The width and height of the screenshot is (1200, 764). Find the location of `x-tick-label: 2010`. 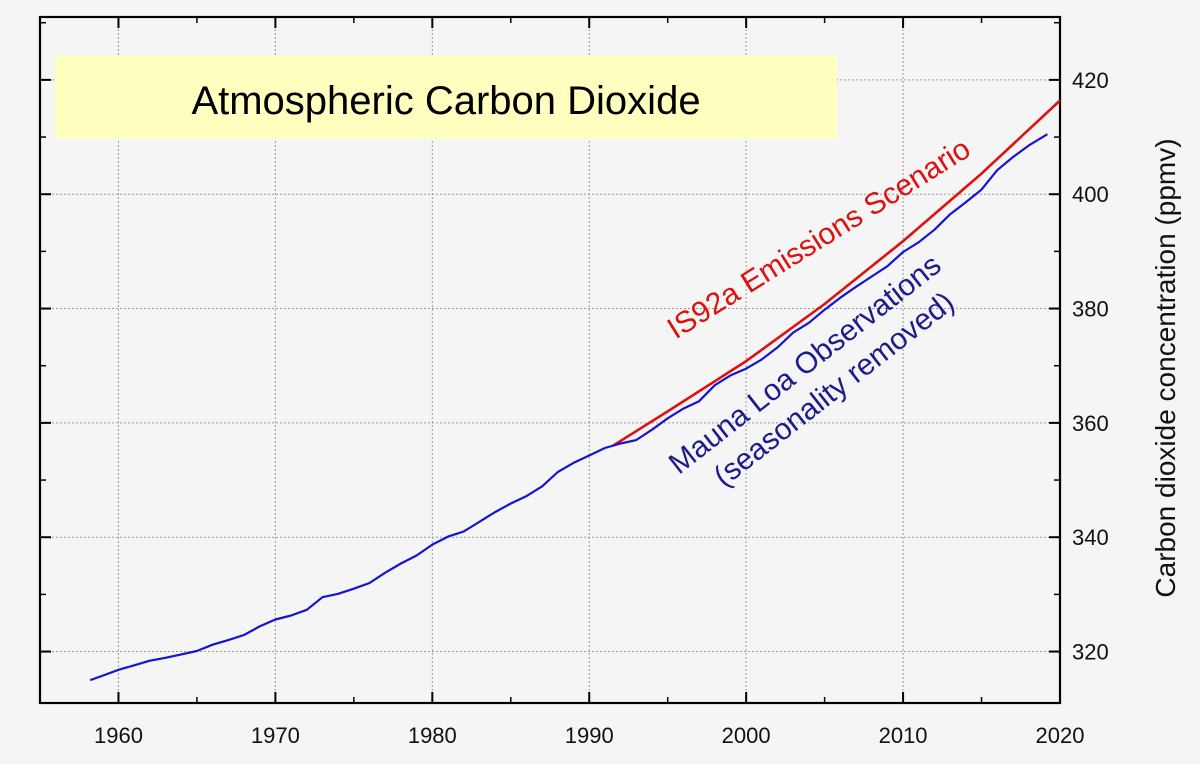

x-tick-label: 2010 is located at coordinates (903, 735).